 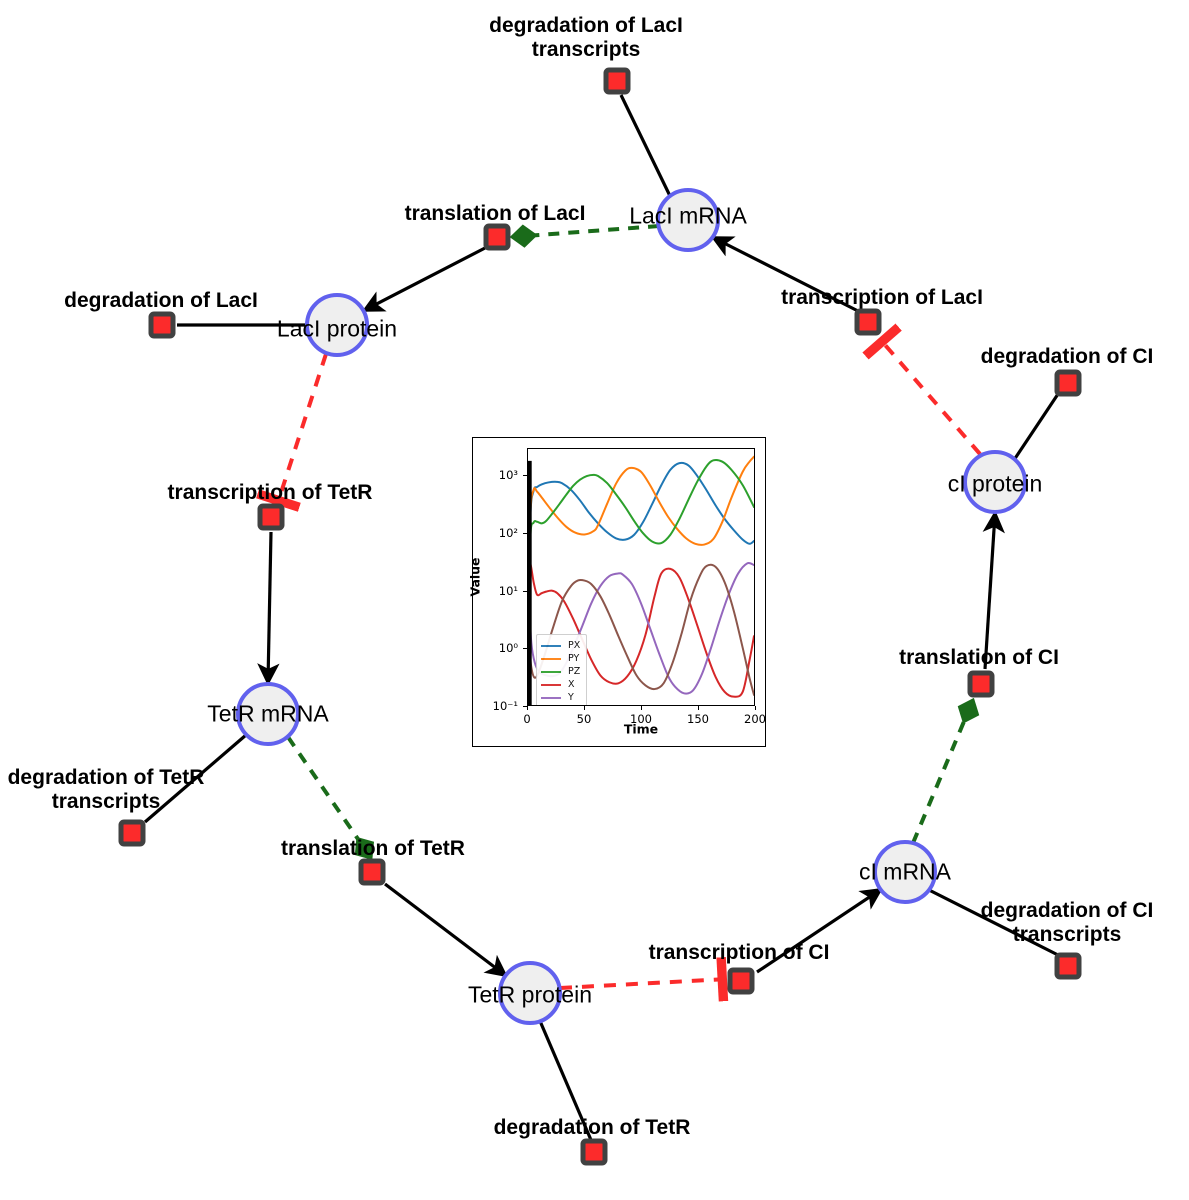 I want to click on legend-item-X: X, so click(x=560, y=684).